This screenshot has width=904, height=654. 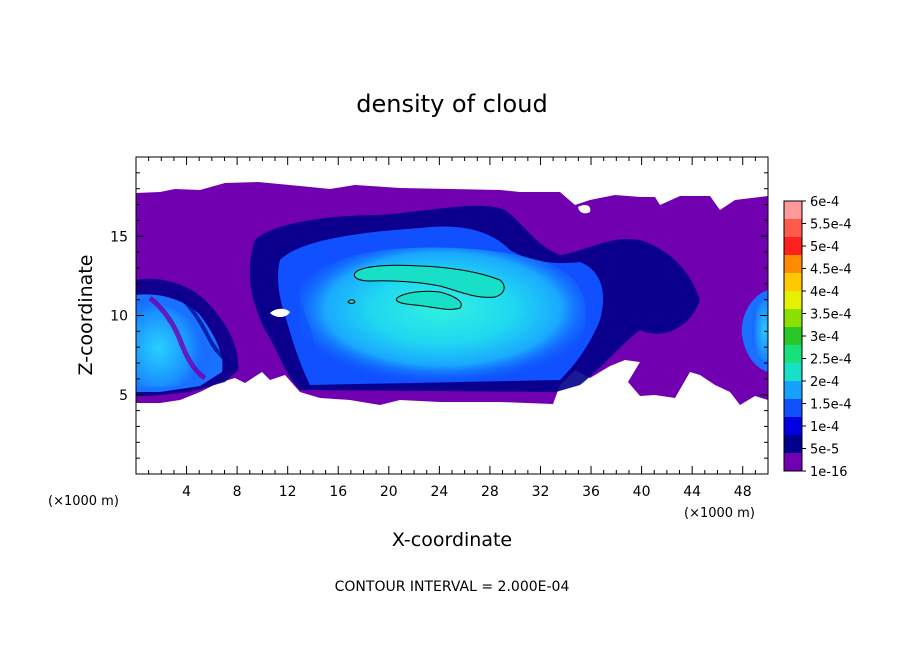 What do you see at coordinates (83, 501) in the screenshot?
I see `y-axis-unit: (×1000 m)` at bounding box center [83, 501].